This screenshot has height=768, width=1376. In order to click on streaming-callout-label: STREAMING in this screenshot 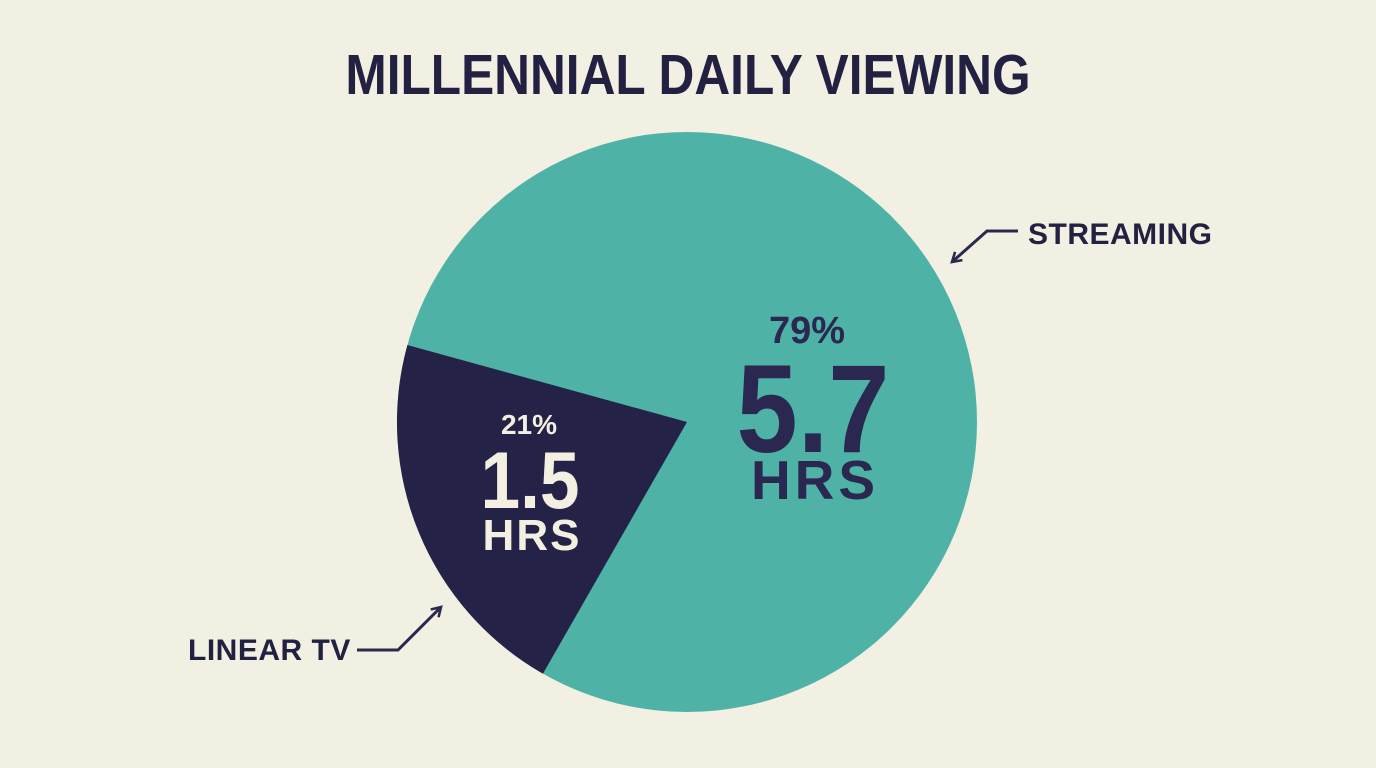, I will do `click(1120, 234)`.